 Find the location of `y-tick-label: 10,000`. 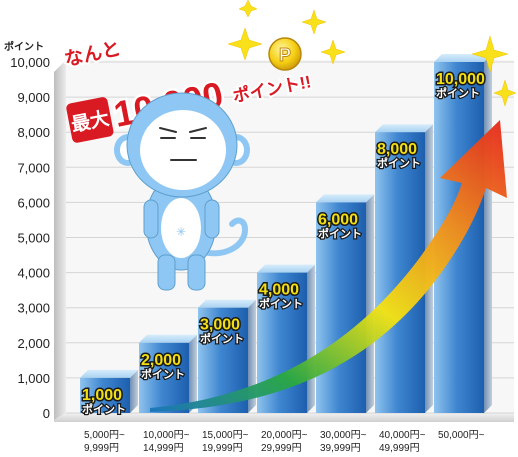

y-tick-label: 10,000 is located at coordinates (30, 62).